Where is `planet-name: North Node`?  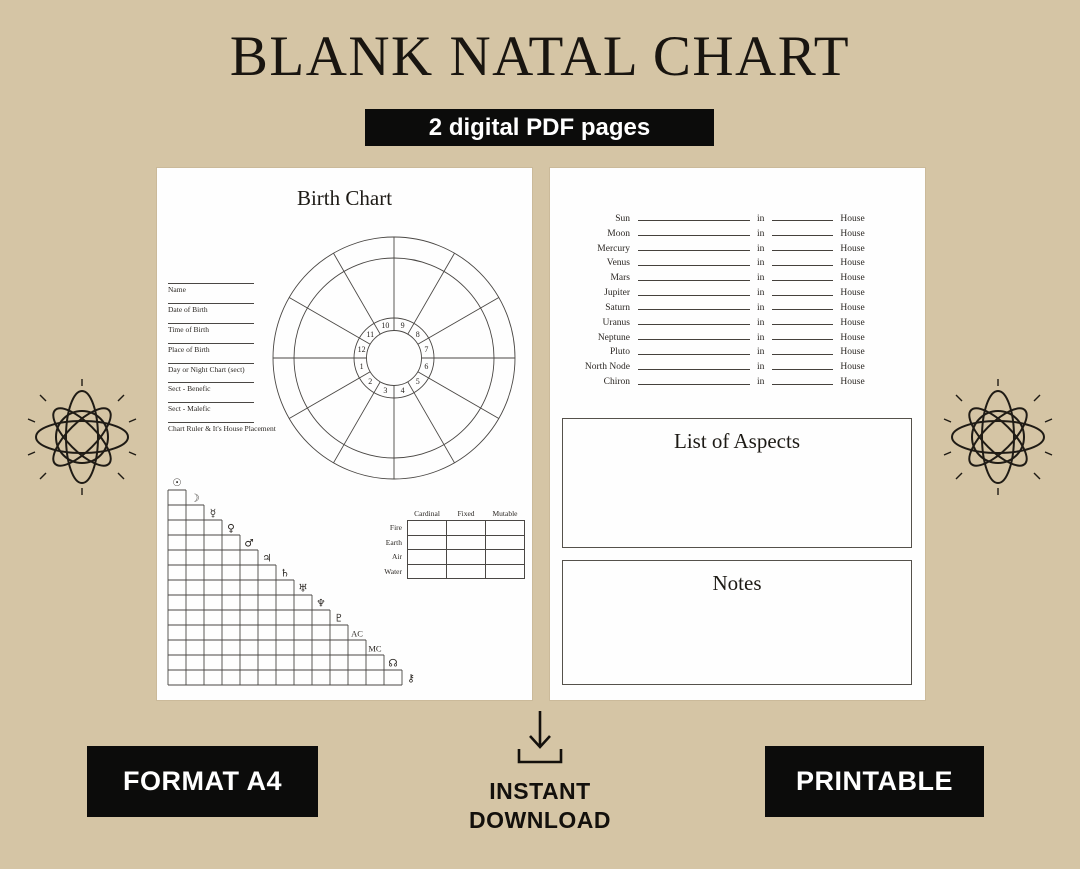
planet-name: North Node is located at coordinates (607, 367).